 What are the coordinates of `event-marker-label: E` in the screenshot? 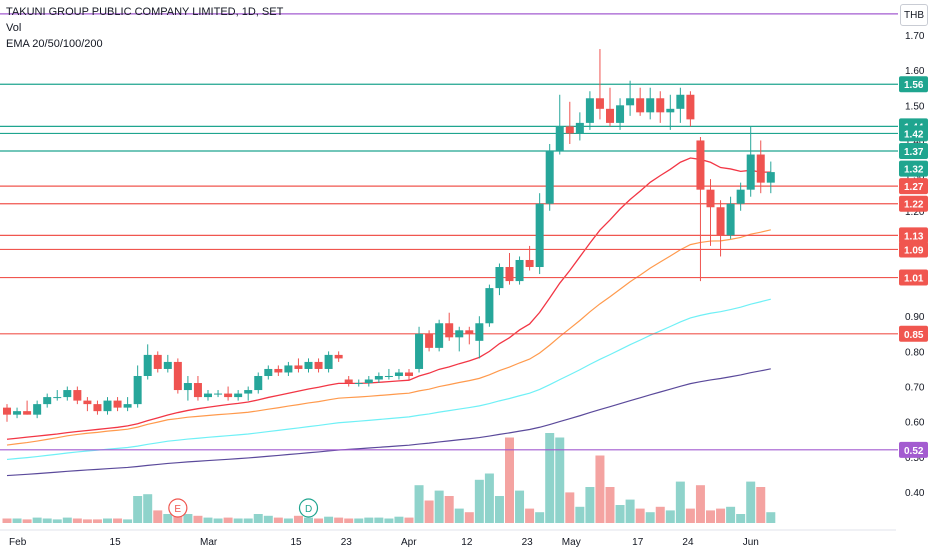 It's located at (177, 509).